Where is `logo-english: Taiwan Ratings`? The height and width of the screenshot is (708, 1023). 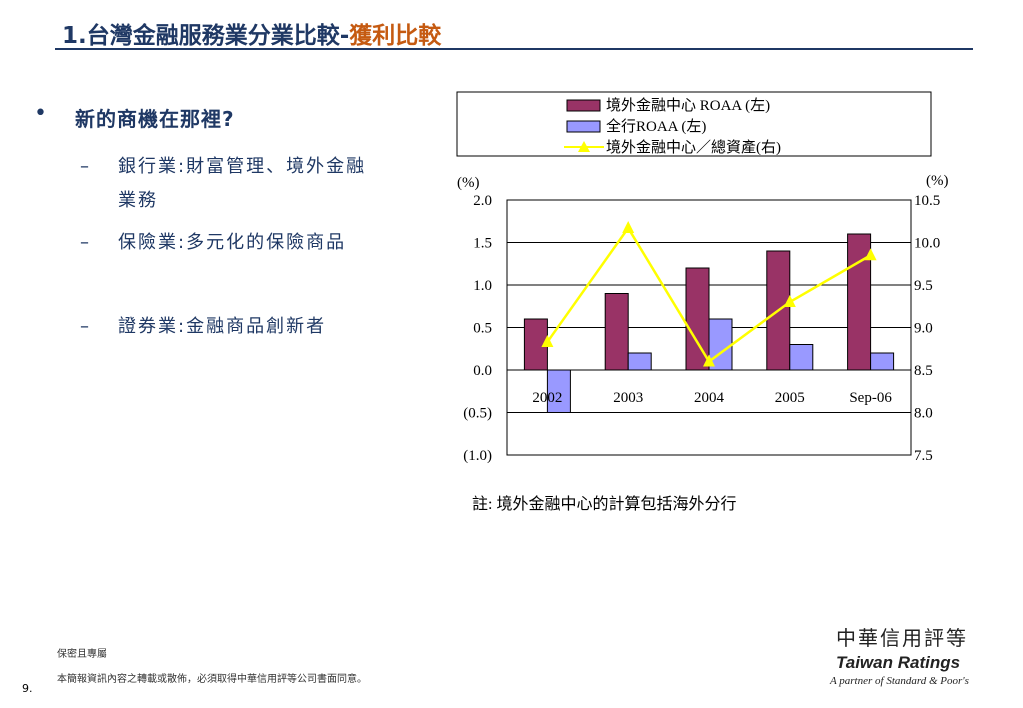
logo-english: Taiwan Ratings is located at coordinates (898, 662).